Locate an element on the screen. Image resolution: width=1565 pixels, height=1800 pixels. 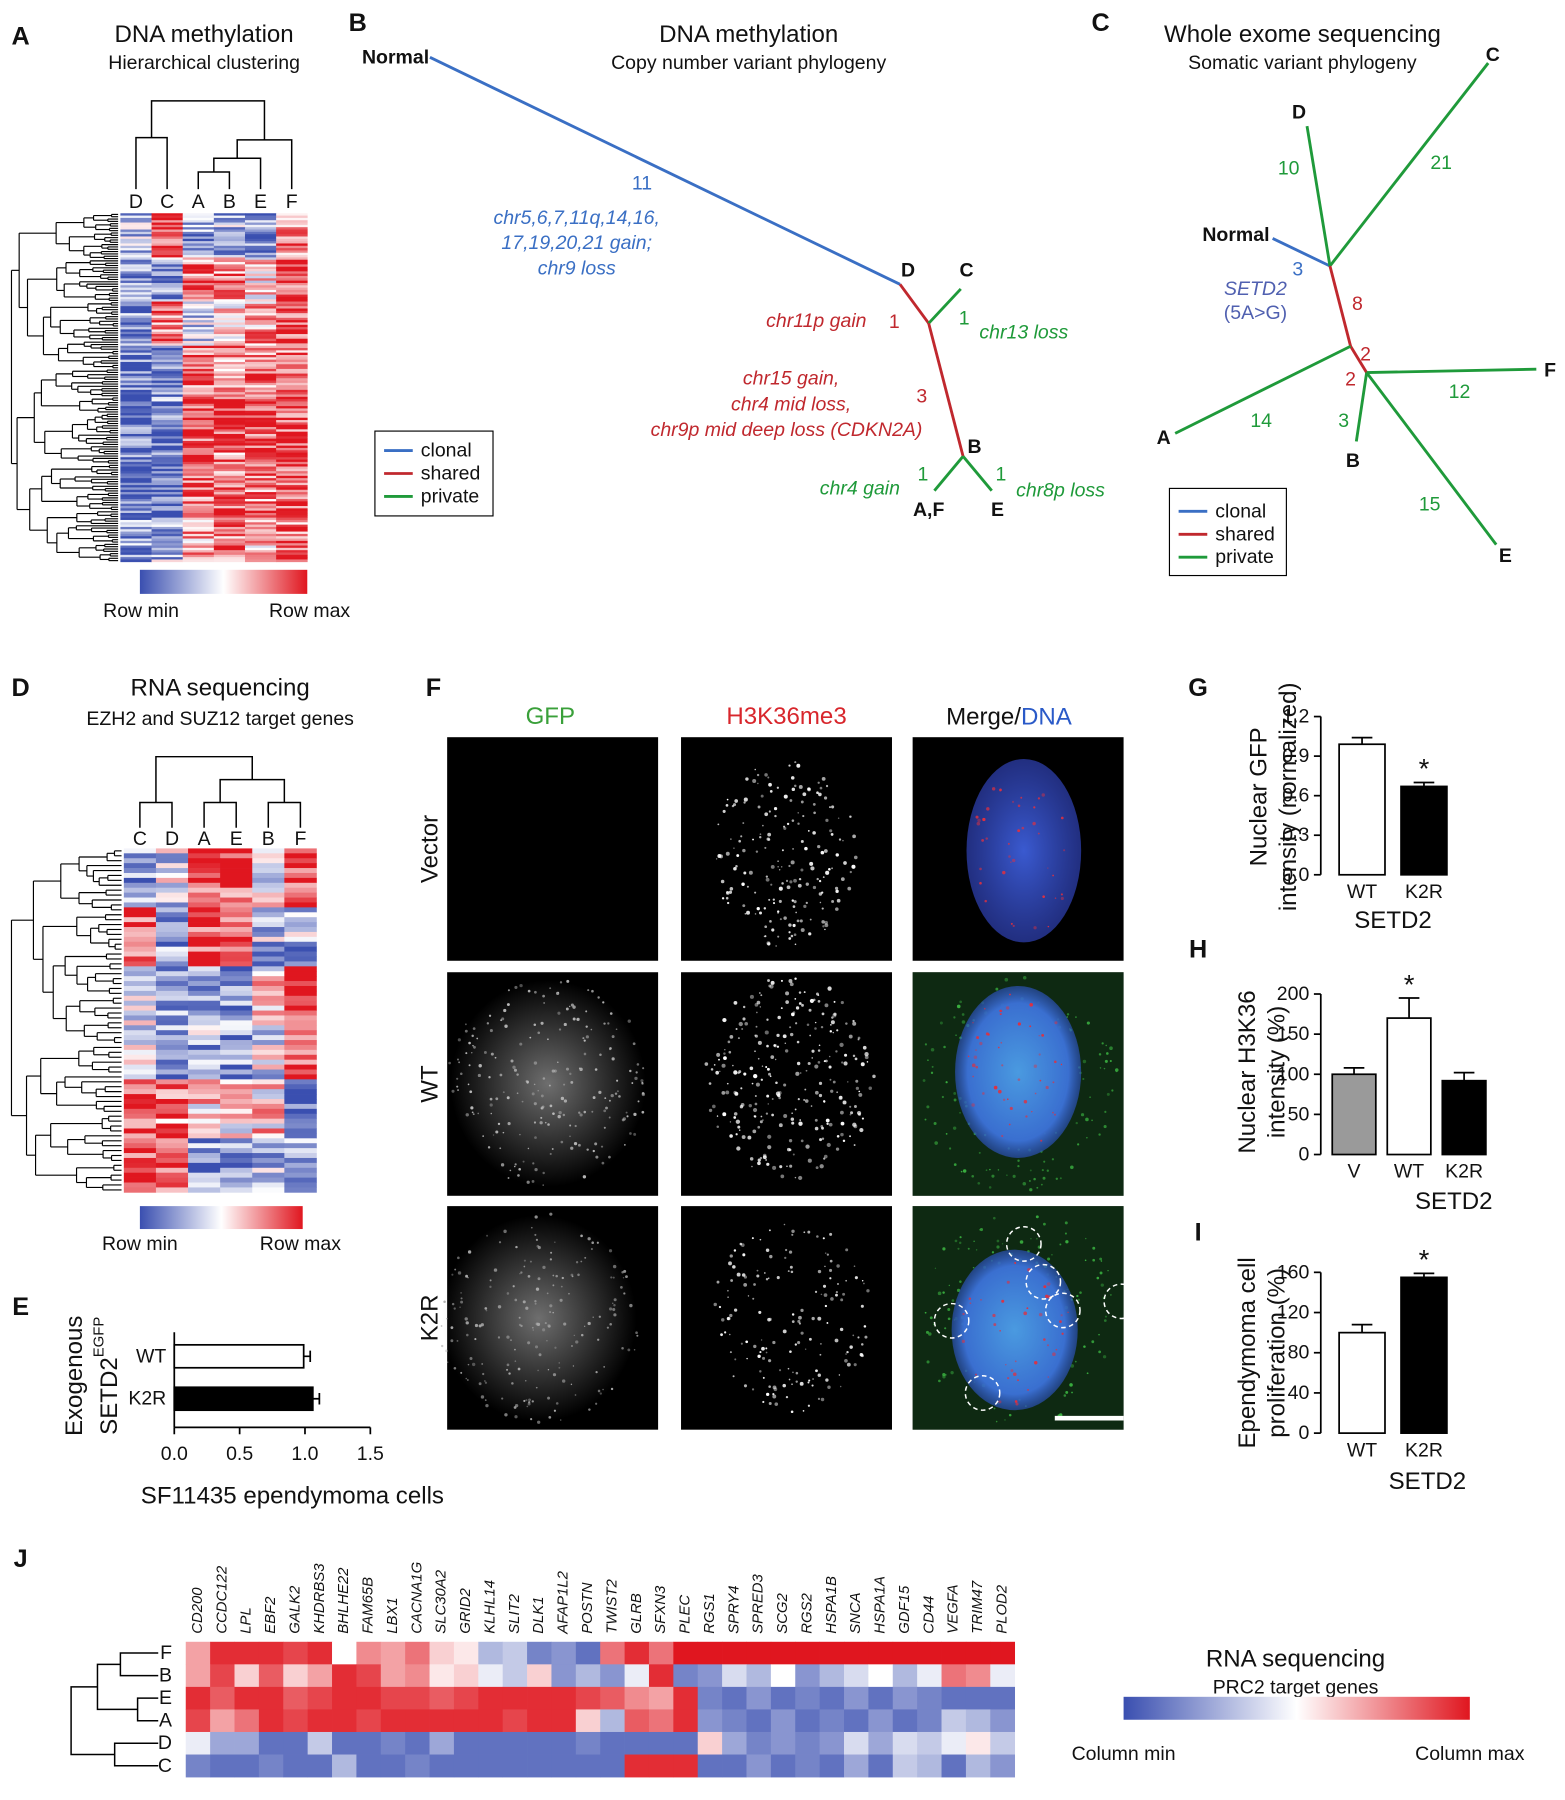
branch-count: 14 is located at coordinates (1261, 421).